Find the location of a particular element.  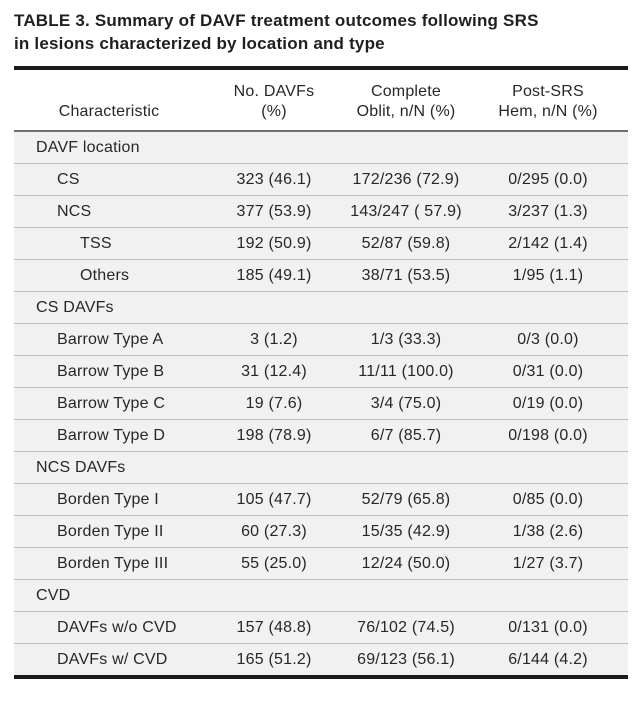

section-header-row: DAVF location is located at coordinates (321, 147).